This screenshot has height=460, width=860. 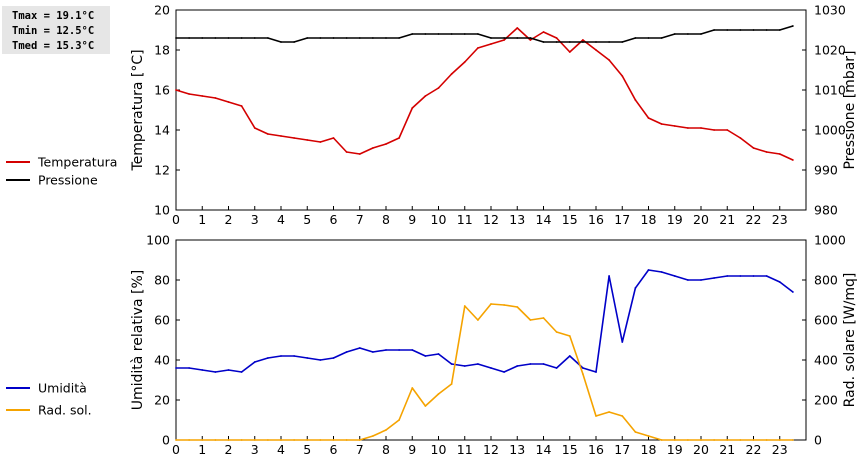 What do you see at coordinates (826, 280) in the screenshot?
I see `y-tick-label-right: 800` at bounding box center [826, 280].